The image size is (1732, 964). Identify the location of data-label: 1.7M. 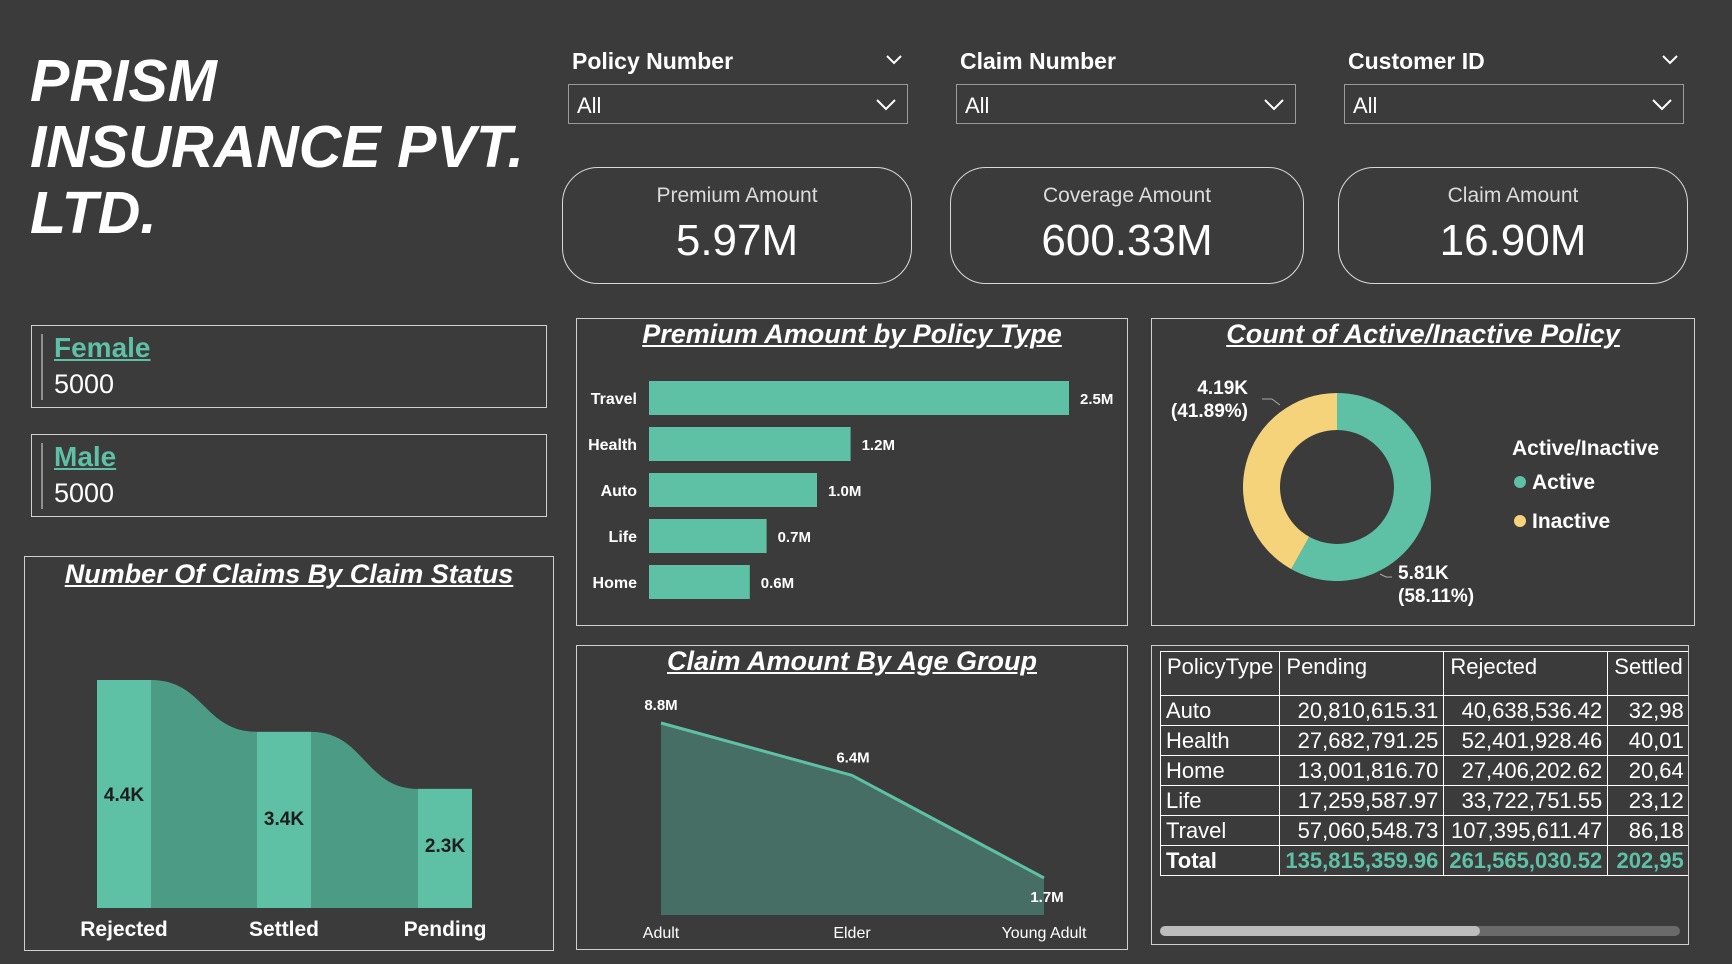
(1046, 897).